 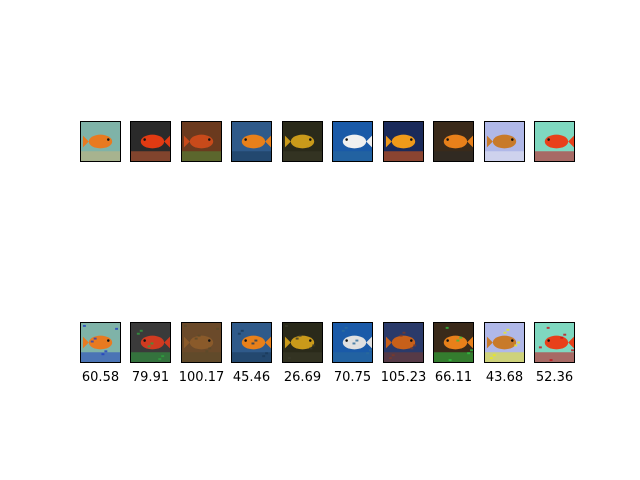 I want to click on score-label: 26.69, so click(x=302, y=377).